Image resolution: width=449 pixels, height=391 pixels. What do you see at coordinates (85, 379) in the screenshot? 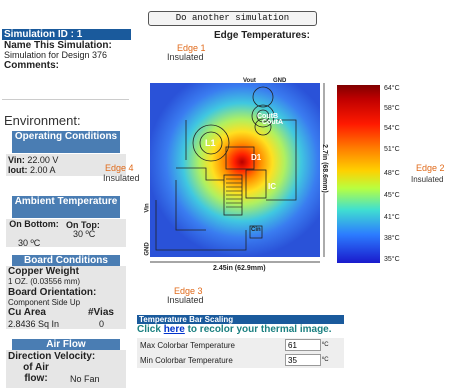
I see `air-flow-value: No Fan` at bounding box center [85, 379].